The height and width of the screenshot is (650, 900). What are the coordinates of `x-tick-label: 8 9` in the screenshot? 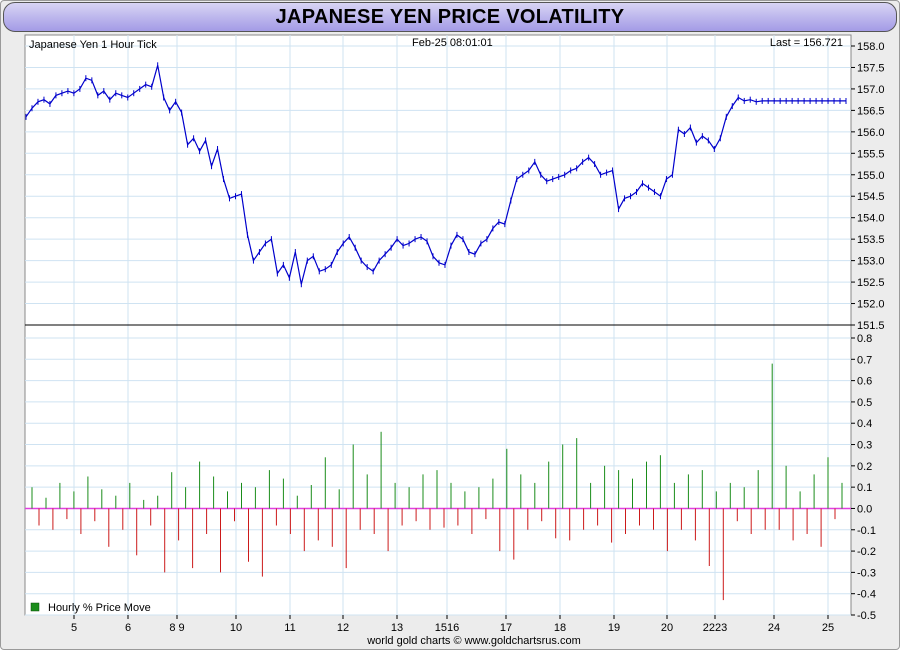 It's located at (176, 628).